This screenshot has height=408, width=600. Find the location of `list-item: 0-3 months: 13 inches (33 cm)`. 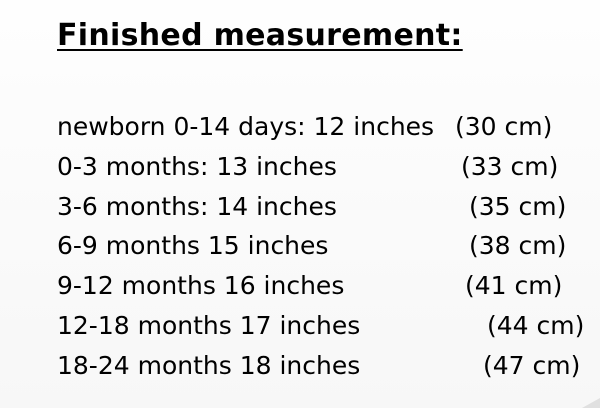

list-item: 0-3 months: 13 inches (33 cm) is located at coordinates (317, 167).